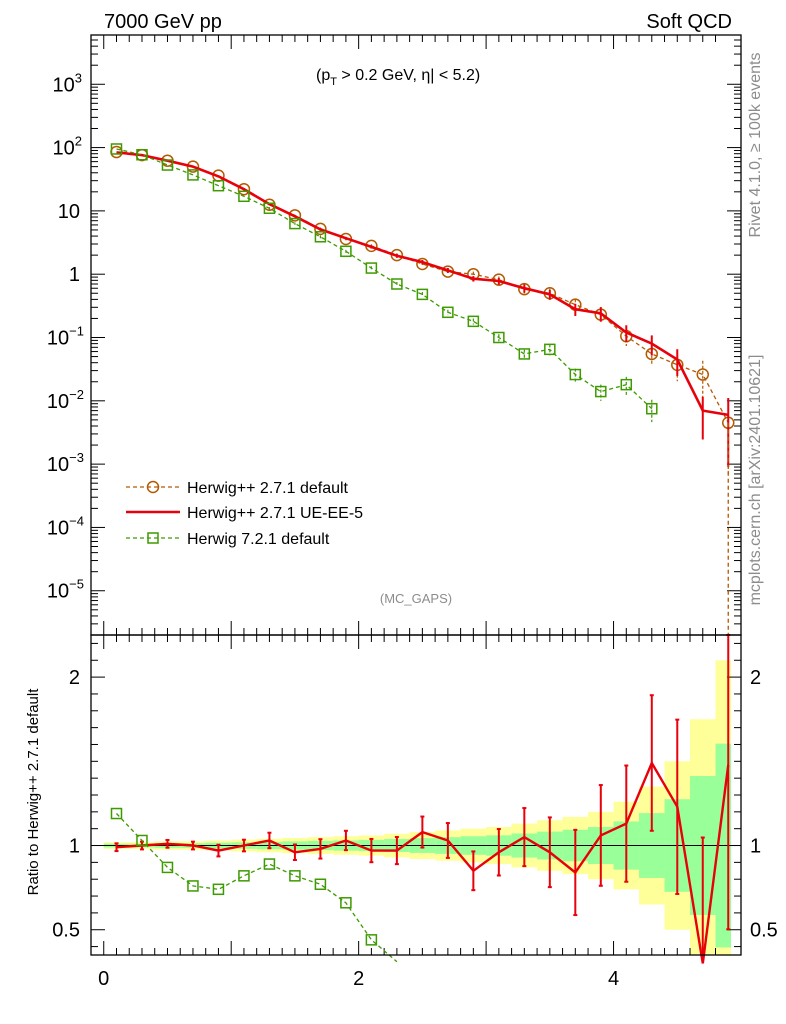  Describe the element at coordinates (74, 678) in the screenshot. I see `ratio-tick-label: 2` at that location.